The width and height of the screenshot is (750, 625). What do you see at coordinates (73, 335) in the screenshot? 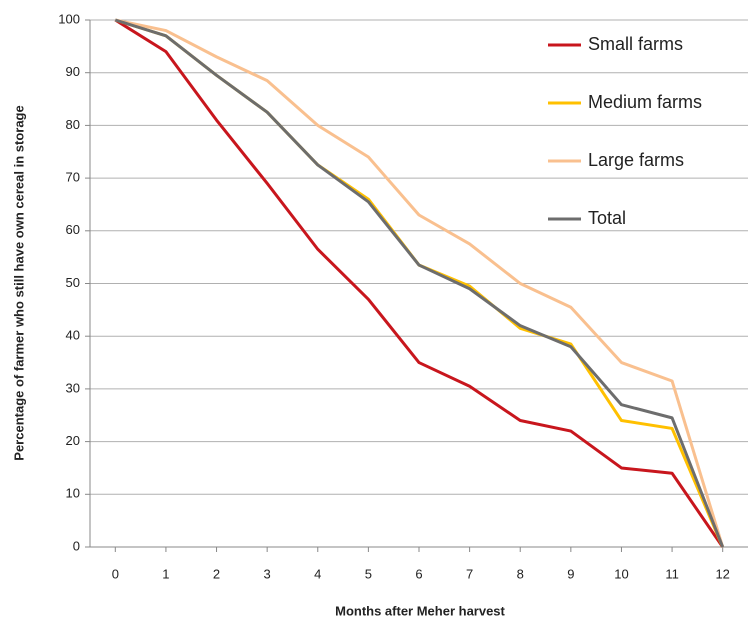
I see `y-tick-label: 40` at bounding box center [73, 335].